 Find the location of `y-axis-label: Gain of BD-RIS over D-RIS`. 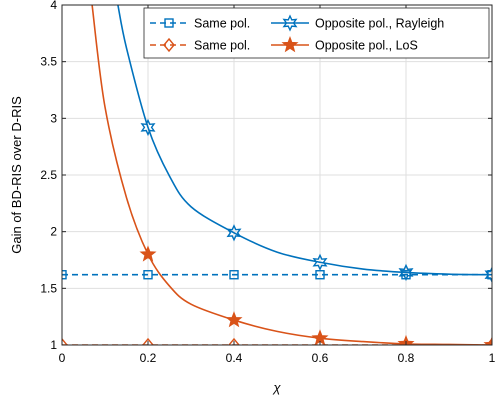

y-axis-label: Gain of BD-RIS over D-RIS is located at coordinates (16, 175).